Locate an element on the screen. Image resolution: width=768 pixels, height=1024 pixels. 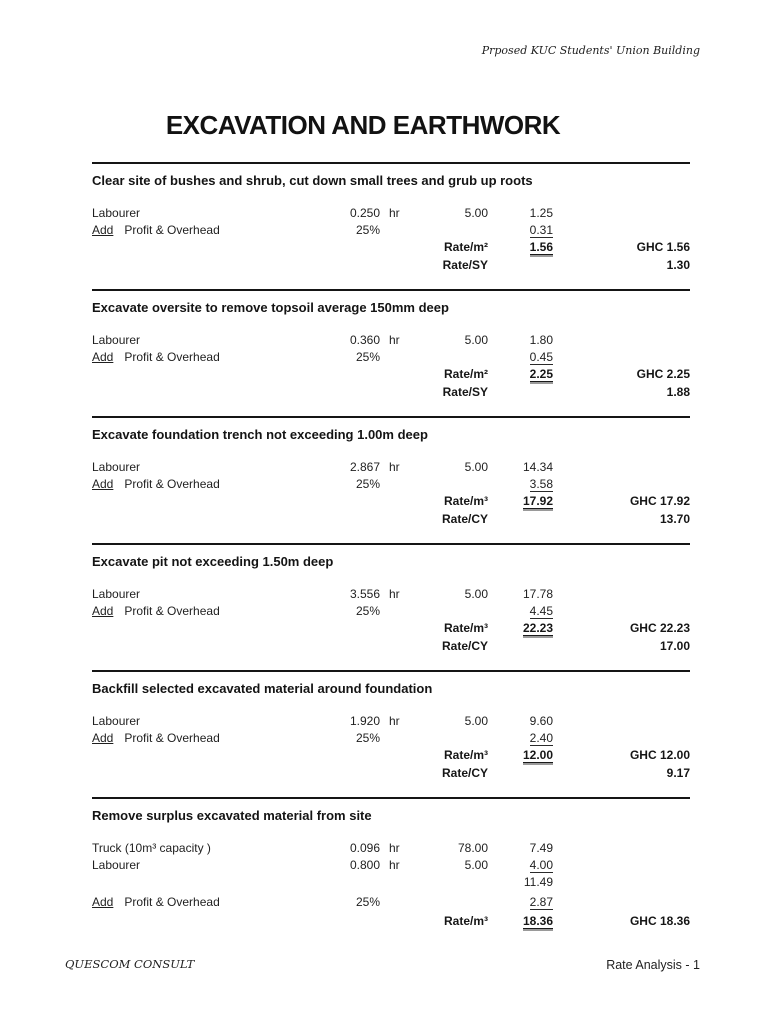
rate-row-secondary: Rate/CY 13.70 is located at coordinates (391, 519).